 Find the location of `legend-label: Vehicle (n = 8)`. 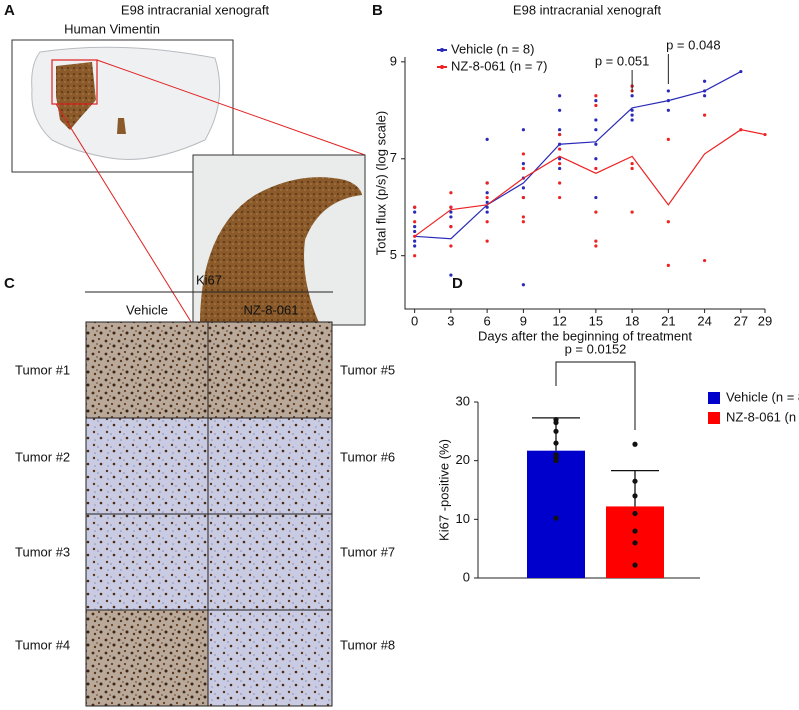

legend-label: Vehicle (n = 8) is located at coordinates (492, 48).